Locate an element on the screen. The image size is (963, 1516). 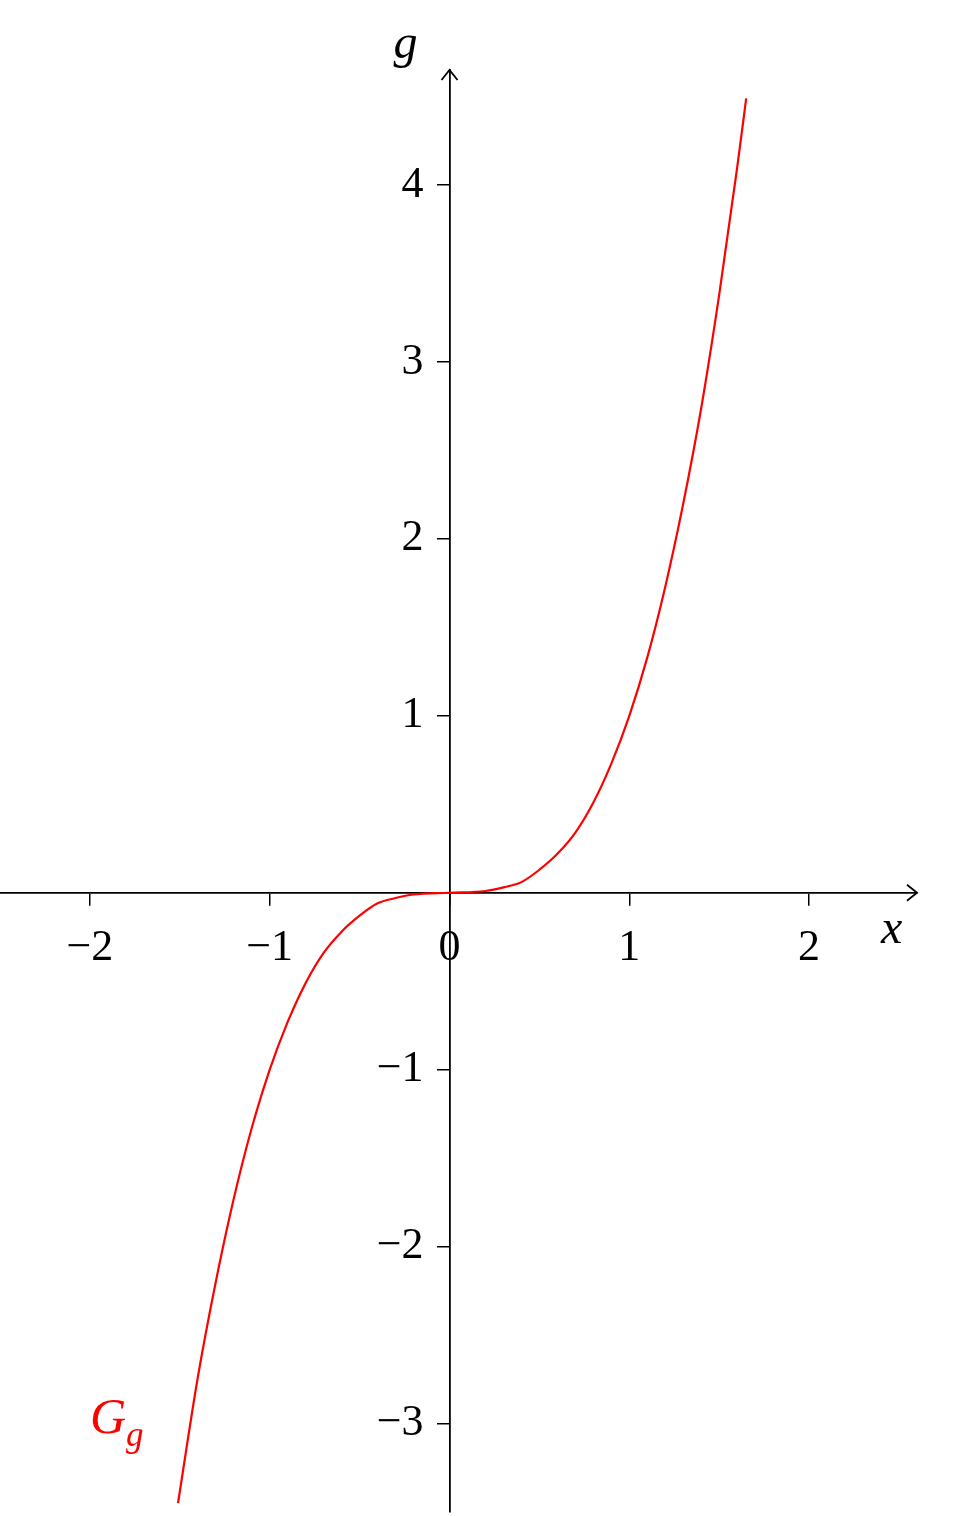
y-tick-label: 2 is located at coordinates (412, 536).